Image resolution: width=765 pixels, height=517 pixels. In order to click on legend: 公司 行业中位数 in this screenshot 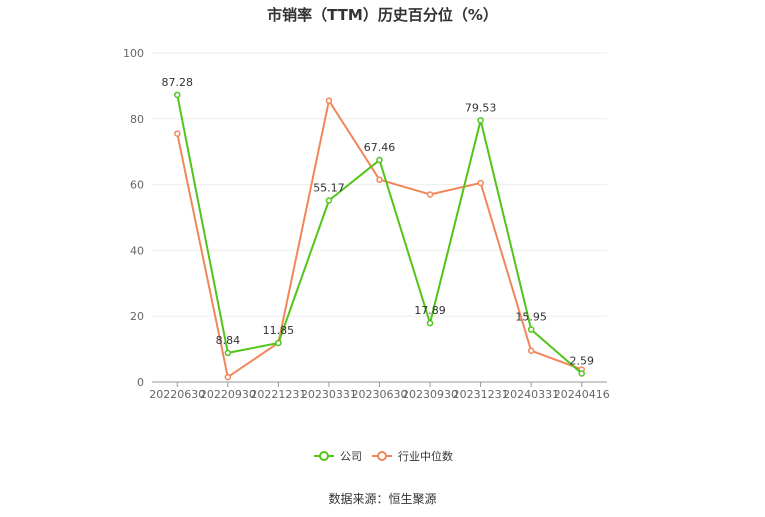, I will do `click(383, 456)`.